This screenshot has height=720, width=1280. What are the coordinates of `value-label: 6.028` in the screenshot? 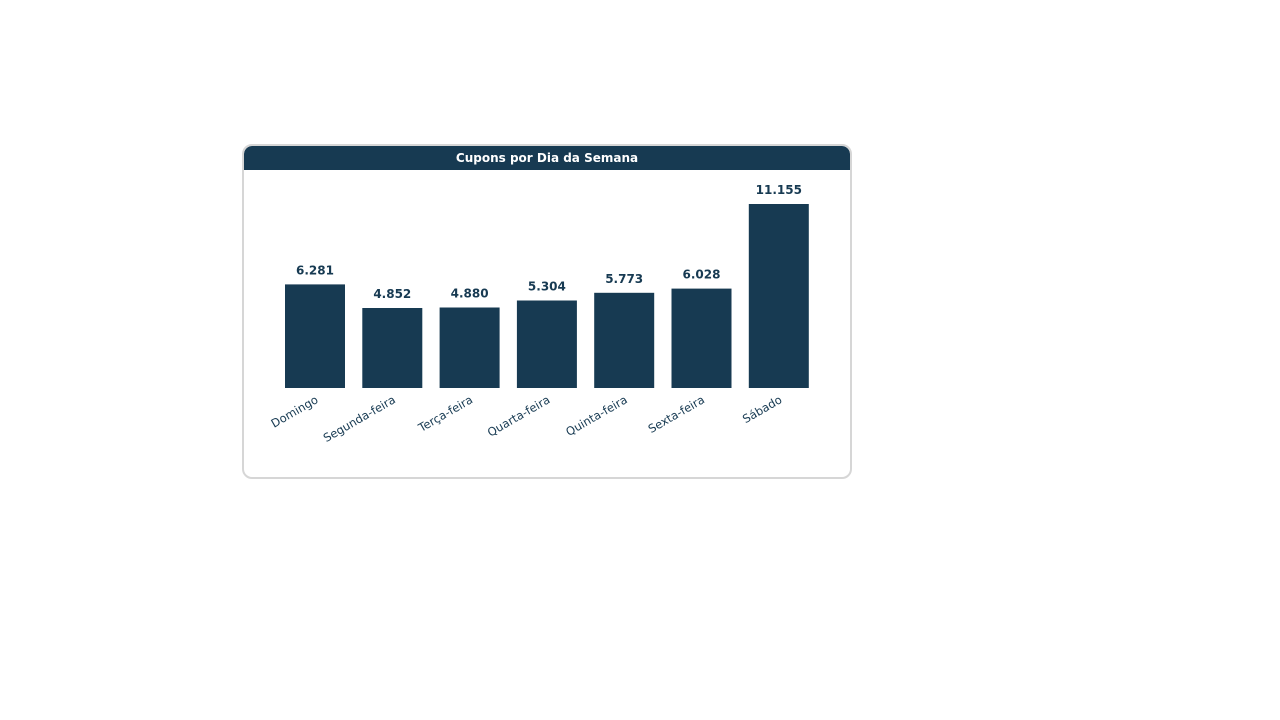 It's located at (702, 275).